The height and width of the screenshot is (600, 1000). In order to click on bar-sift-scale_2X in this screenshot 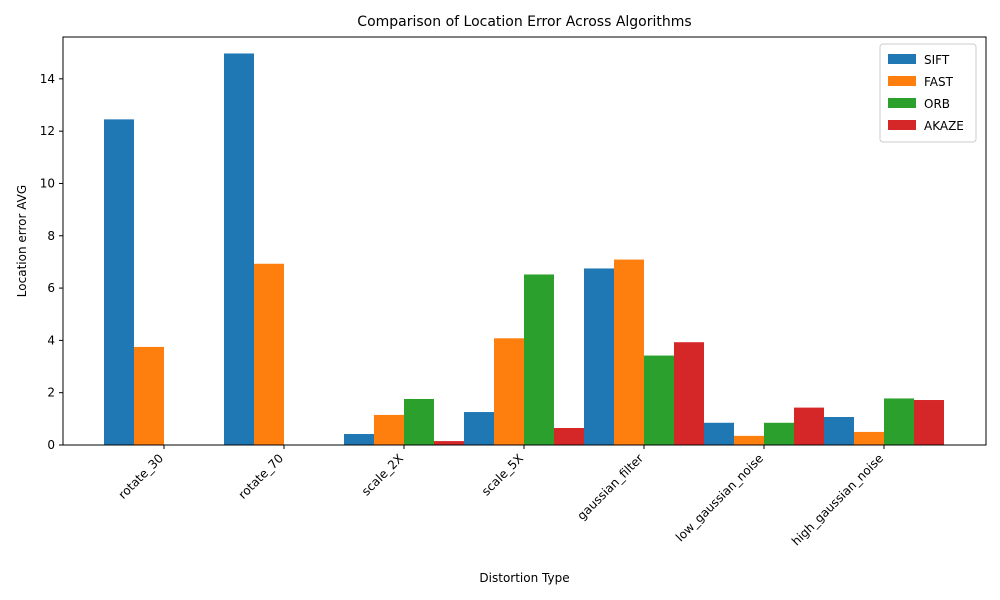, I will do `click(359, 439)`.